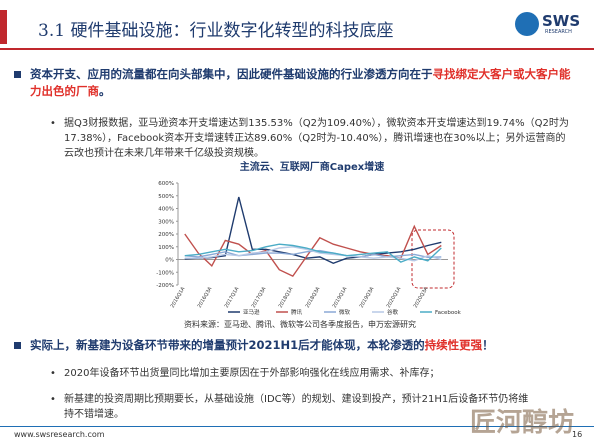 The image size is (594, 444). I want to click on title: 3.1 硬件基础设施：行业数字化转型的科技底座, so click(216, 31).